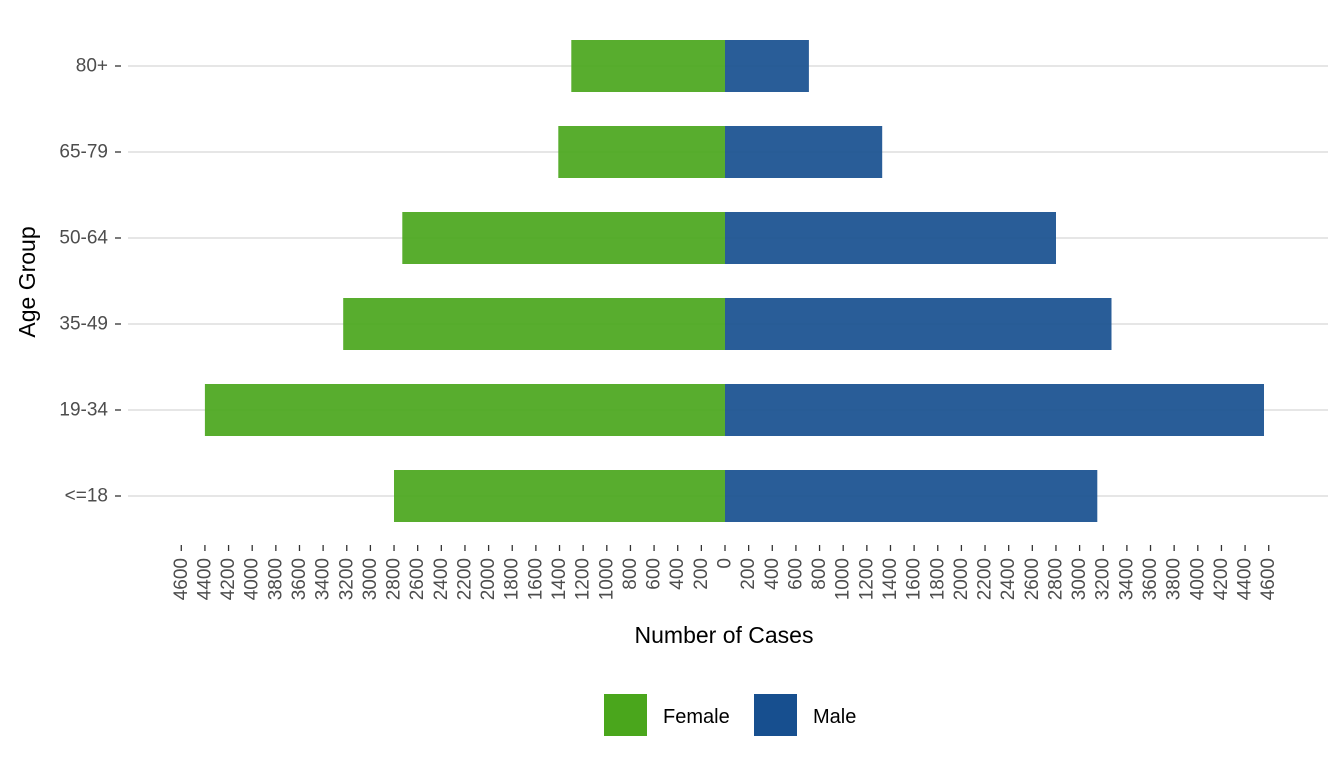 The height and width of the screenshot is (768, 1344). Describe the element at coordinates (911, 496) in the screenshot. I see `bar-male-<=18` at that location.